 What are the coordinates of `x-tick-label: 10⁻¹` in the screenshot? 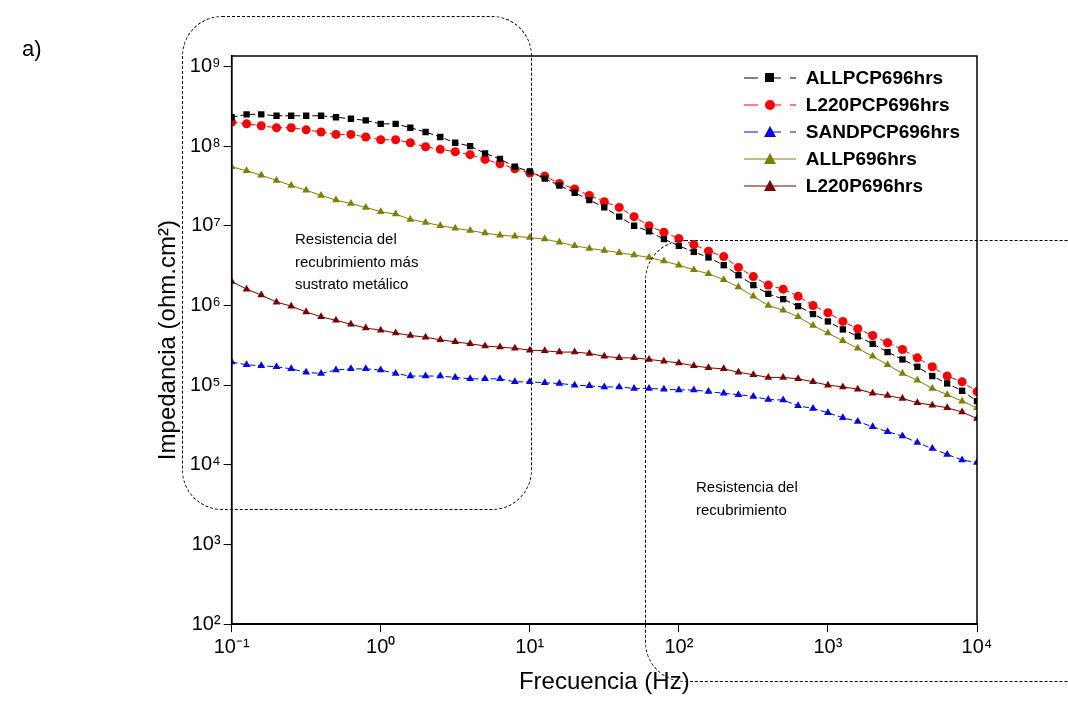 It's located at (231, 645).